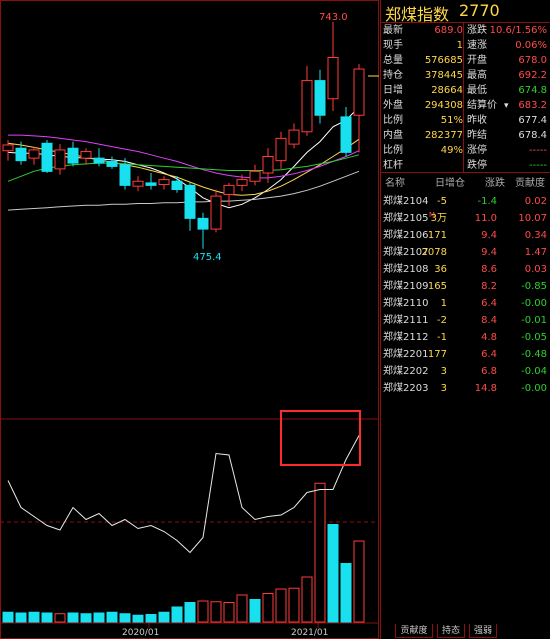  What do you see at coordinates (406, 388) in the screenshot?
I see `contract-name: 郑煤2203` at bounding box center [406, 388].